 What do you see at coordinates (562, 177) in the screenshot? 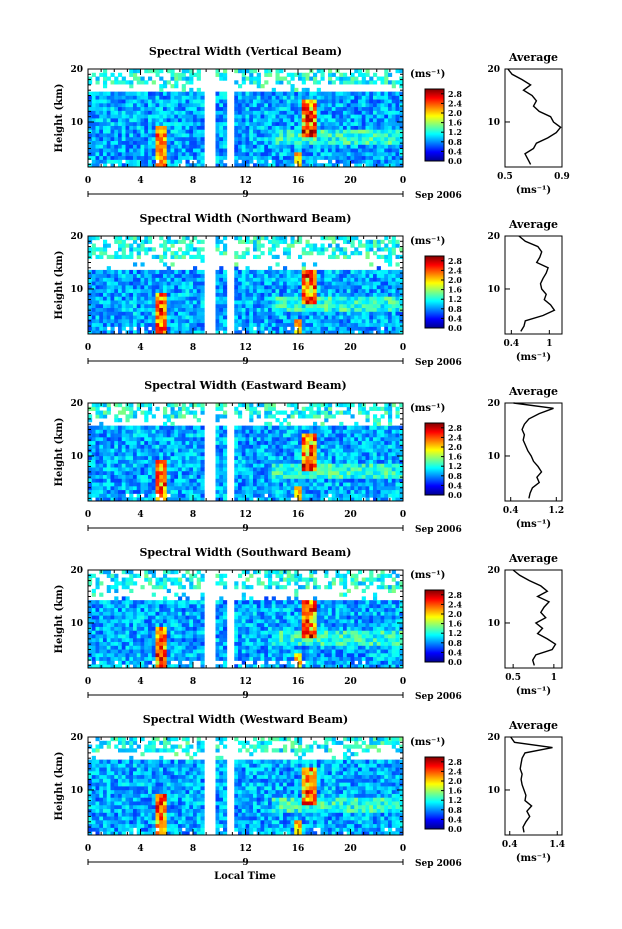
I see `average-x-tick-label: 0.9` at bounding box center [562, 177].